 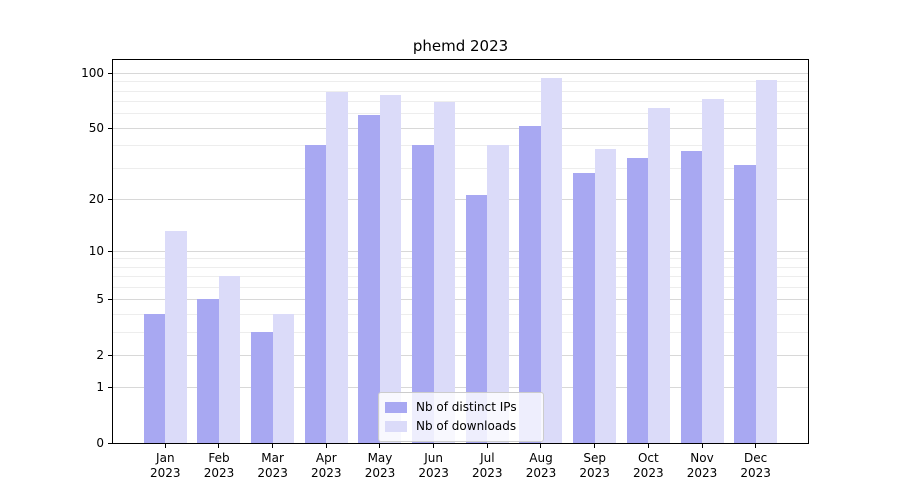 I want to click on legend-item-distinct-ips: Nb of distinct IPs, so click(x=457, y=407).